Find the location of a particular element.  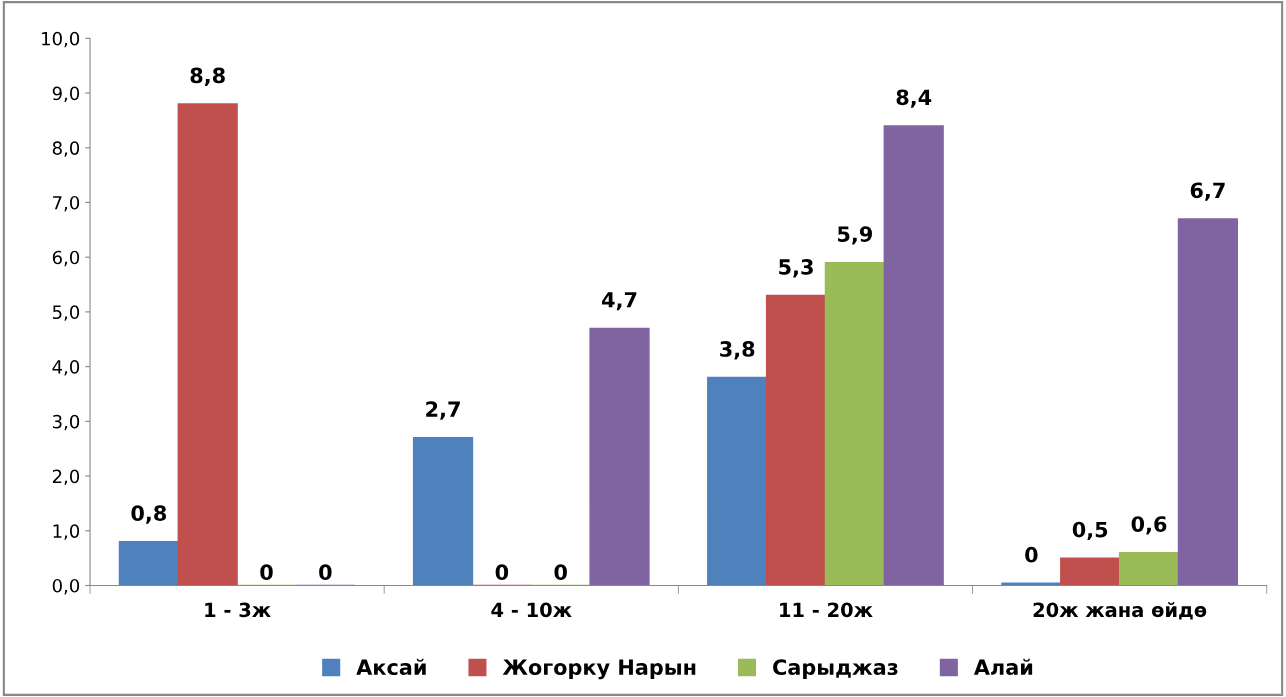

data-label: 3,8 is located at coordinates (737, 350).